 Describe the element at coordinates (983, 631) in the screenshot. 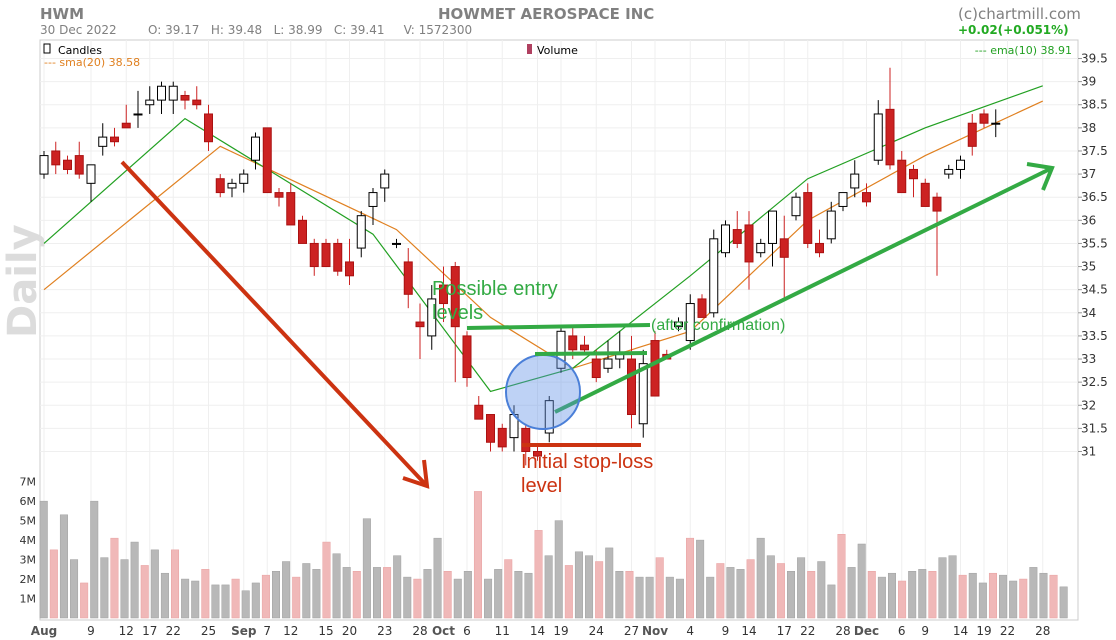

I see `day-label: 19` at that location.